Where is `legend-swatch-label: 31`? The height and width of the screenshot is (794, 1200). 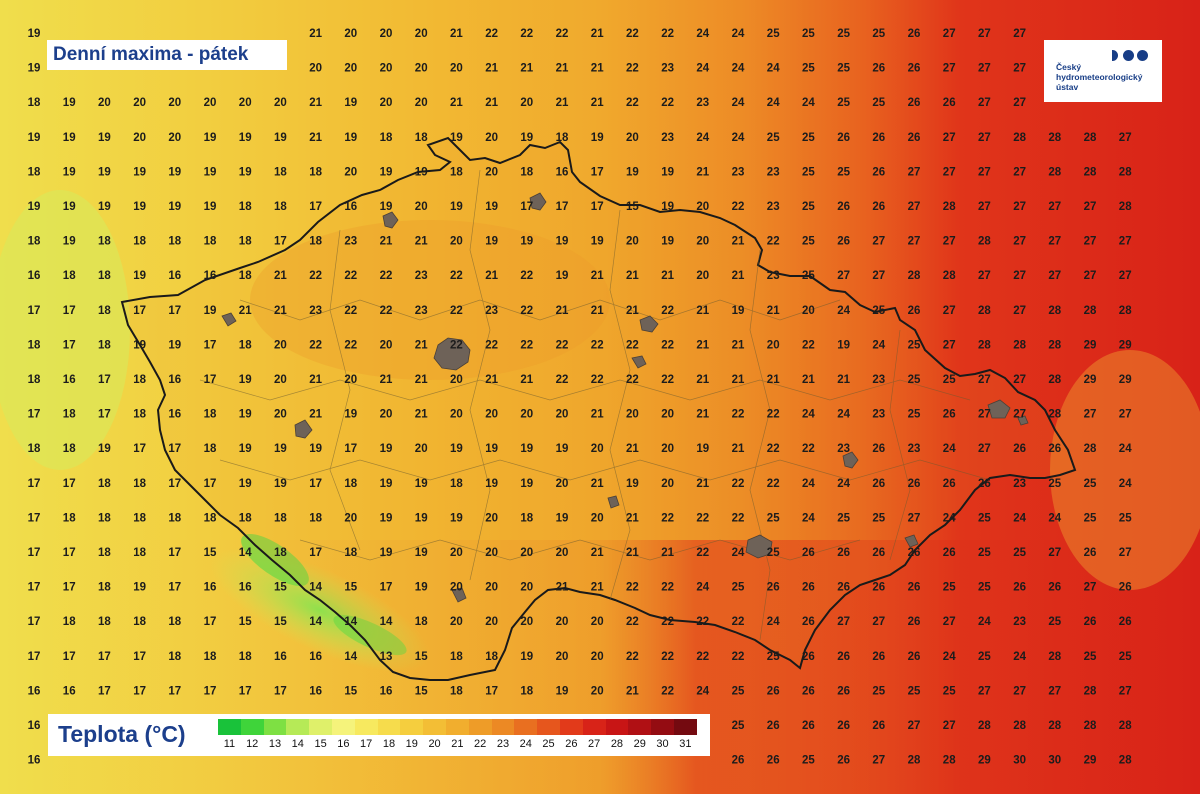 legend-swatch-label: 31 is located at coordinates (685, 744).